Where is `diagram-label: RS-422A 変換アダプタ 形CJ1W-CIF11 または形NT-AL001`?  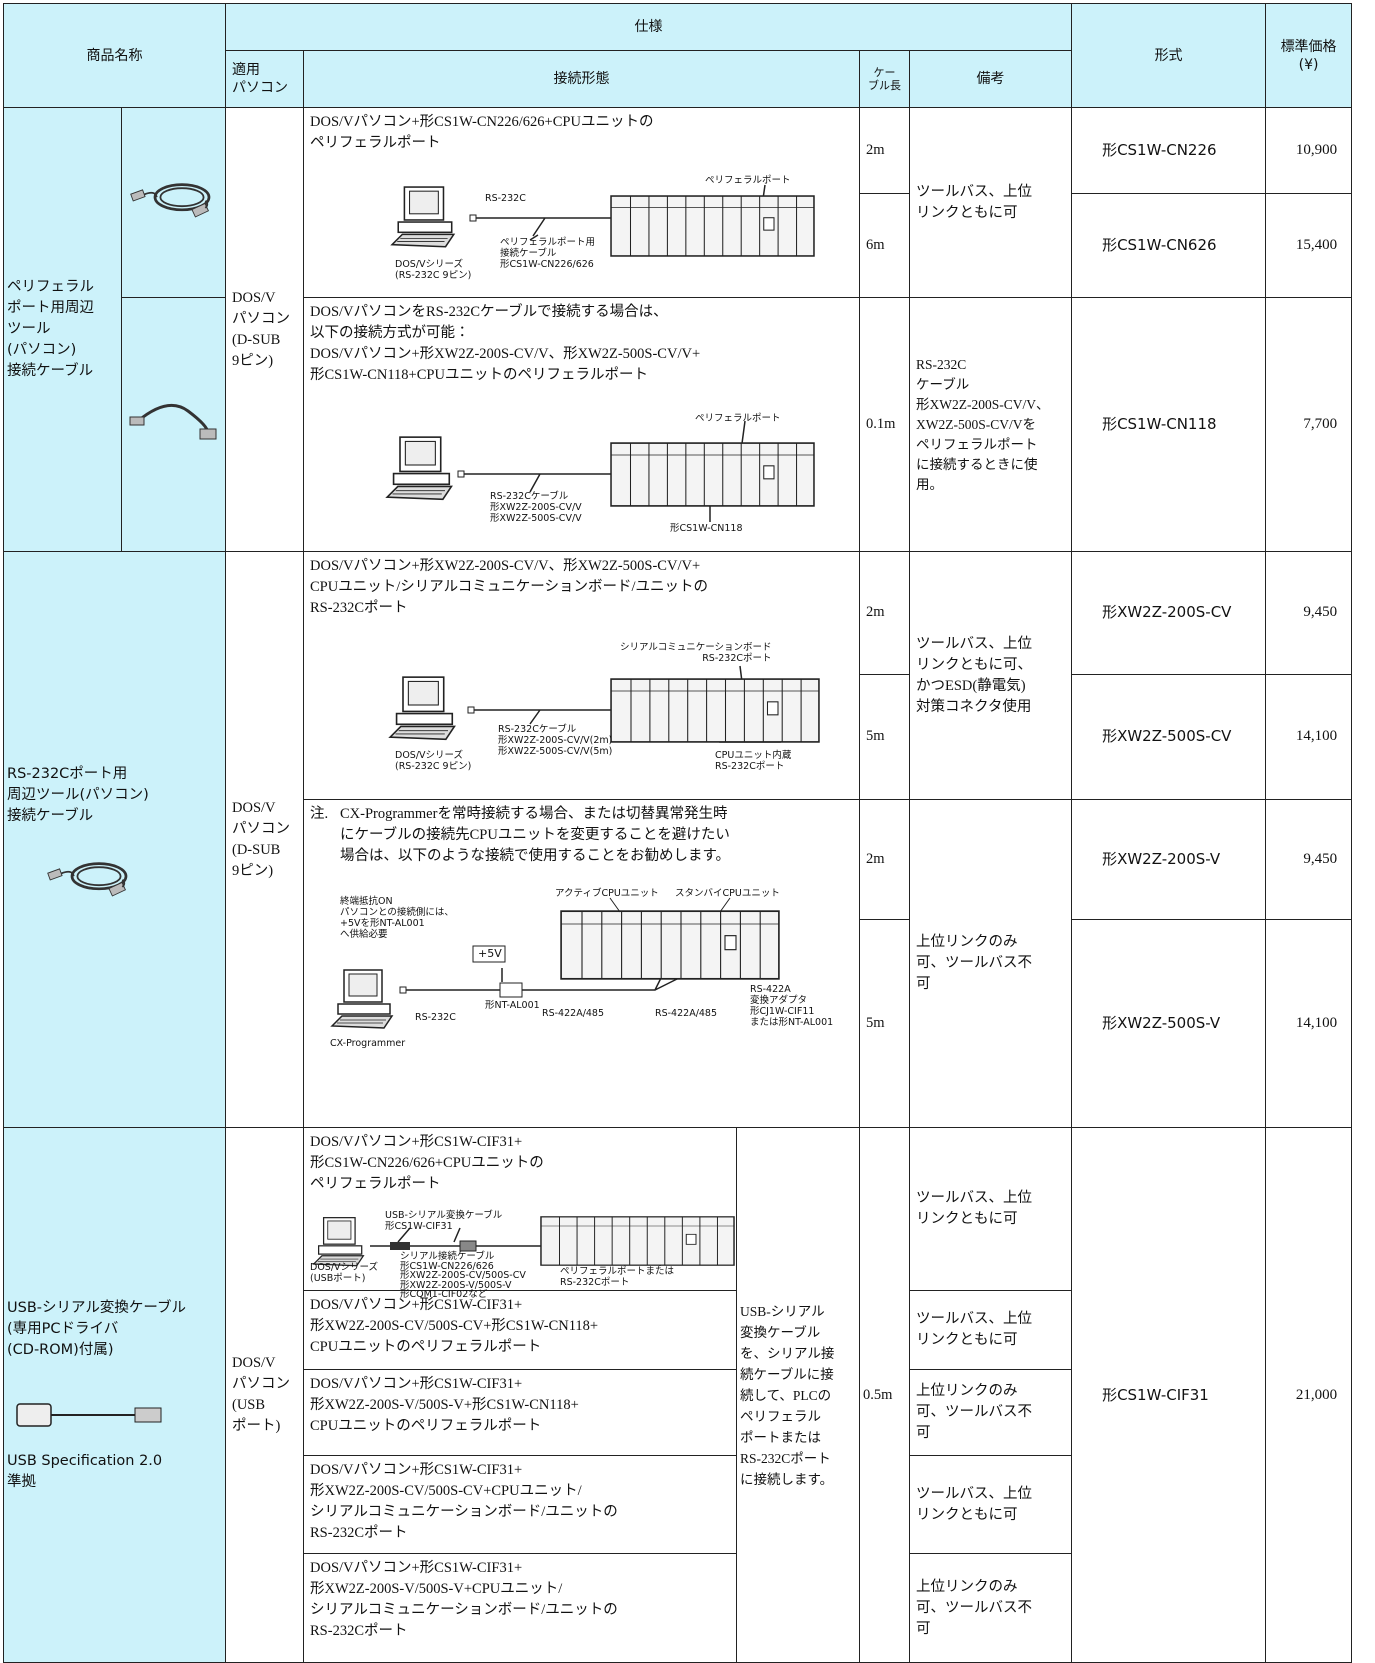
diagram-label: RS-422A 変換アダプタ 形CJ1W-CIF11 または形NT-AL001 is located at coordinates (792, 1006).